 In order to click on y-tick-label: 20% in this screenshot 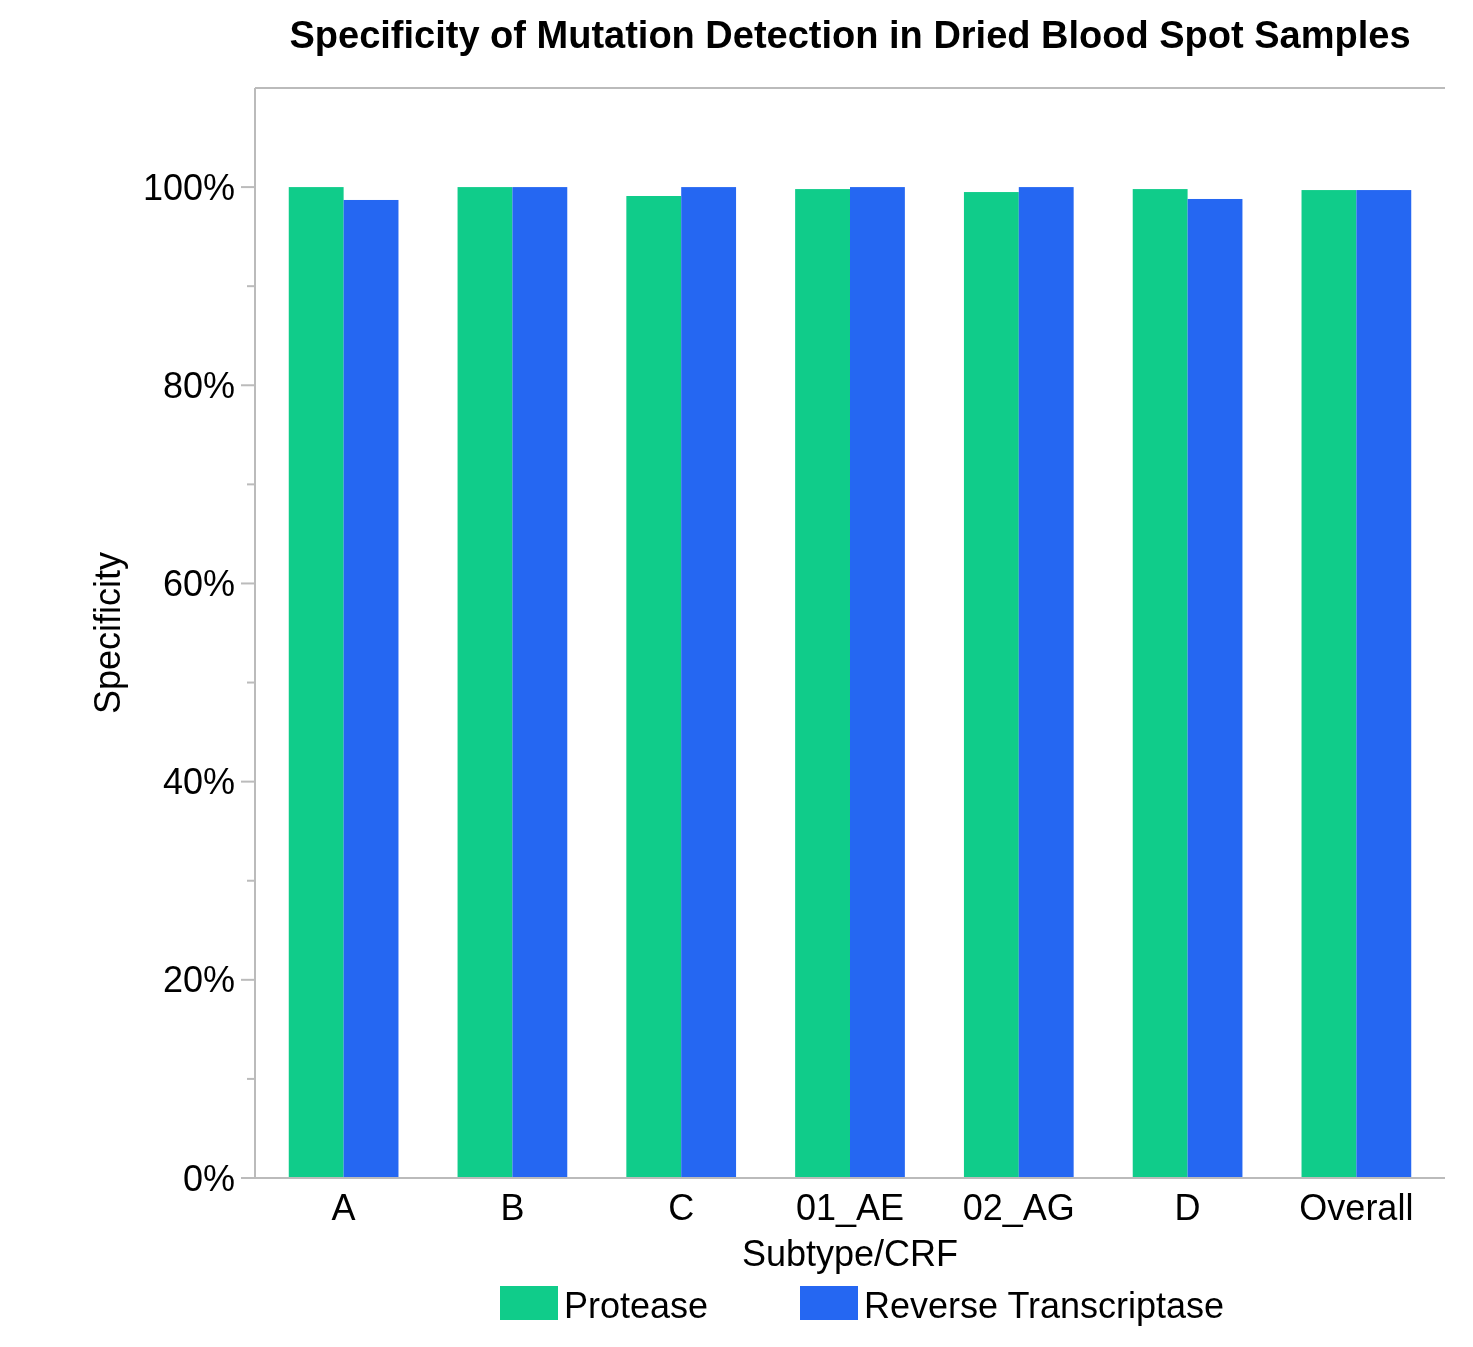, I will do `click(198, 980)`.